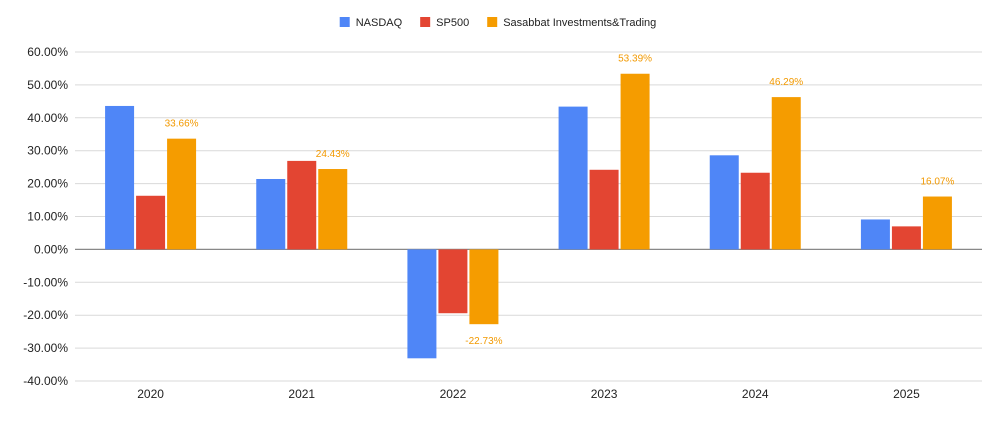 The image size is (996, 424). I want to click on data-label: 24.43%, so click(333, 154).